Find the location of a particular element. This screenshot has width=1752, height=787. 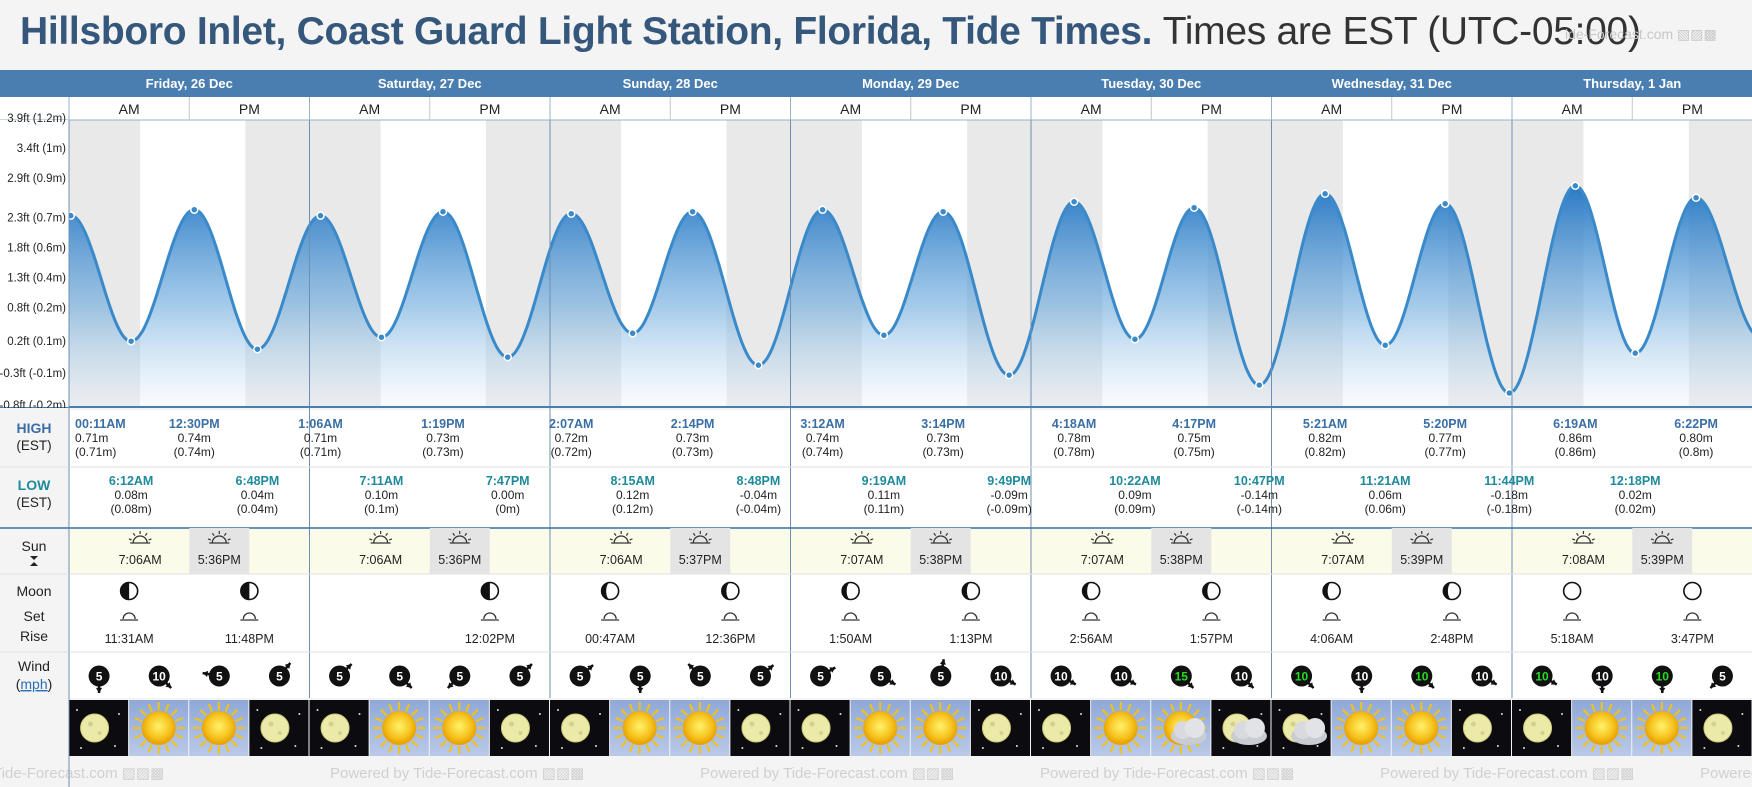

tide-time: 00:11AM is located at coordinates (100, 424).